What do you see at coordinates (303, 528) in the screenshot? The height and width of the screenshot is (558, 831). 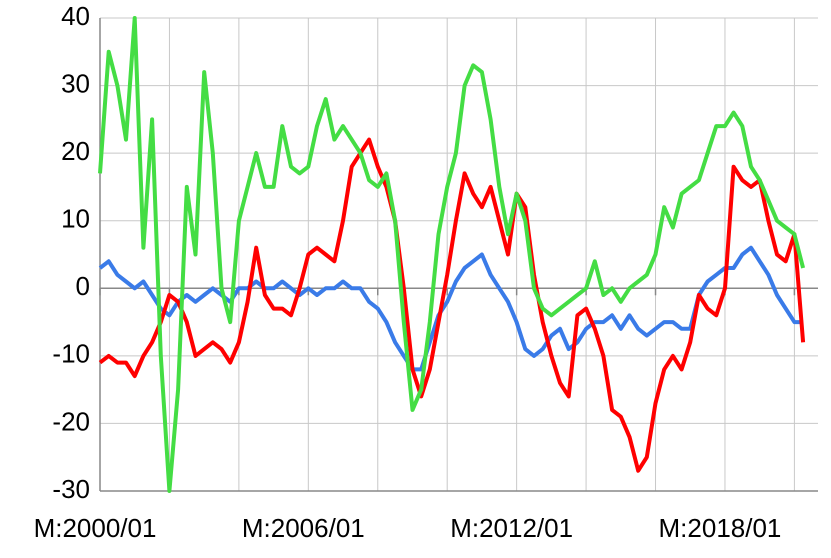 I see `x-tick-label: M:2006/01` at bounding box center [303, 528].